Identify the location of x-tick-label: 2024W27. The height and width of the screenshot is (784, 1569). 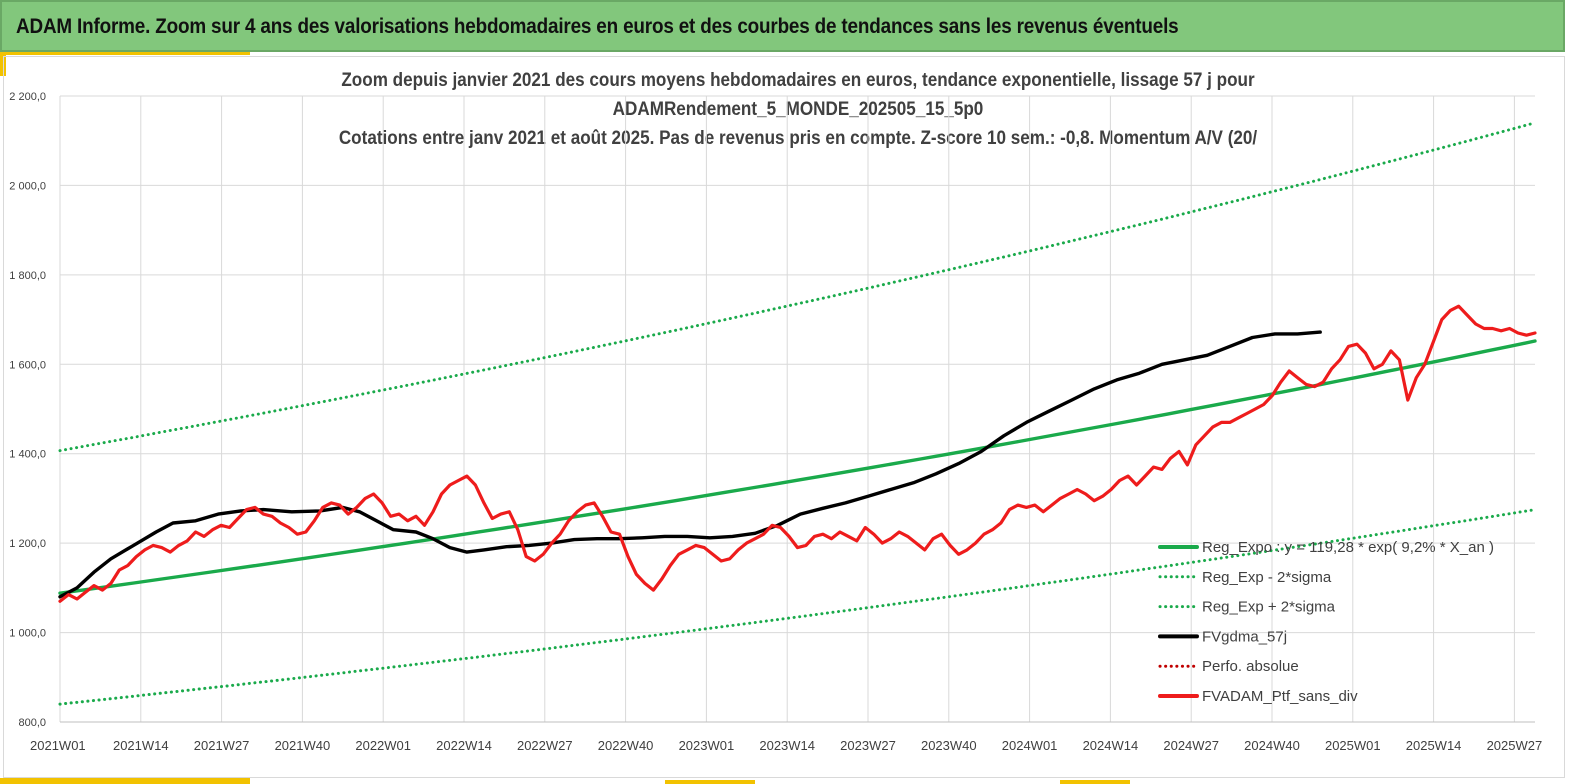
(1191, 745).